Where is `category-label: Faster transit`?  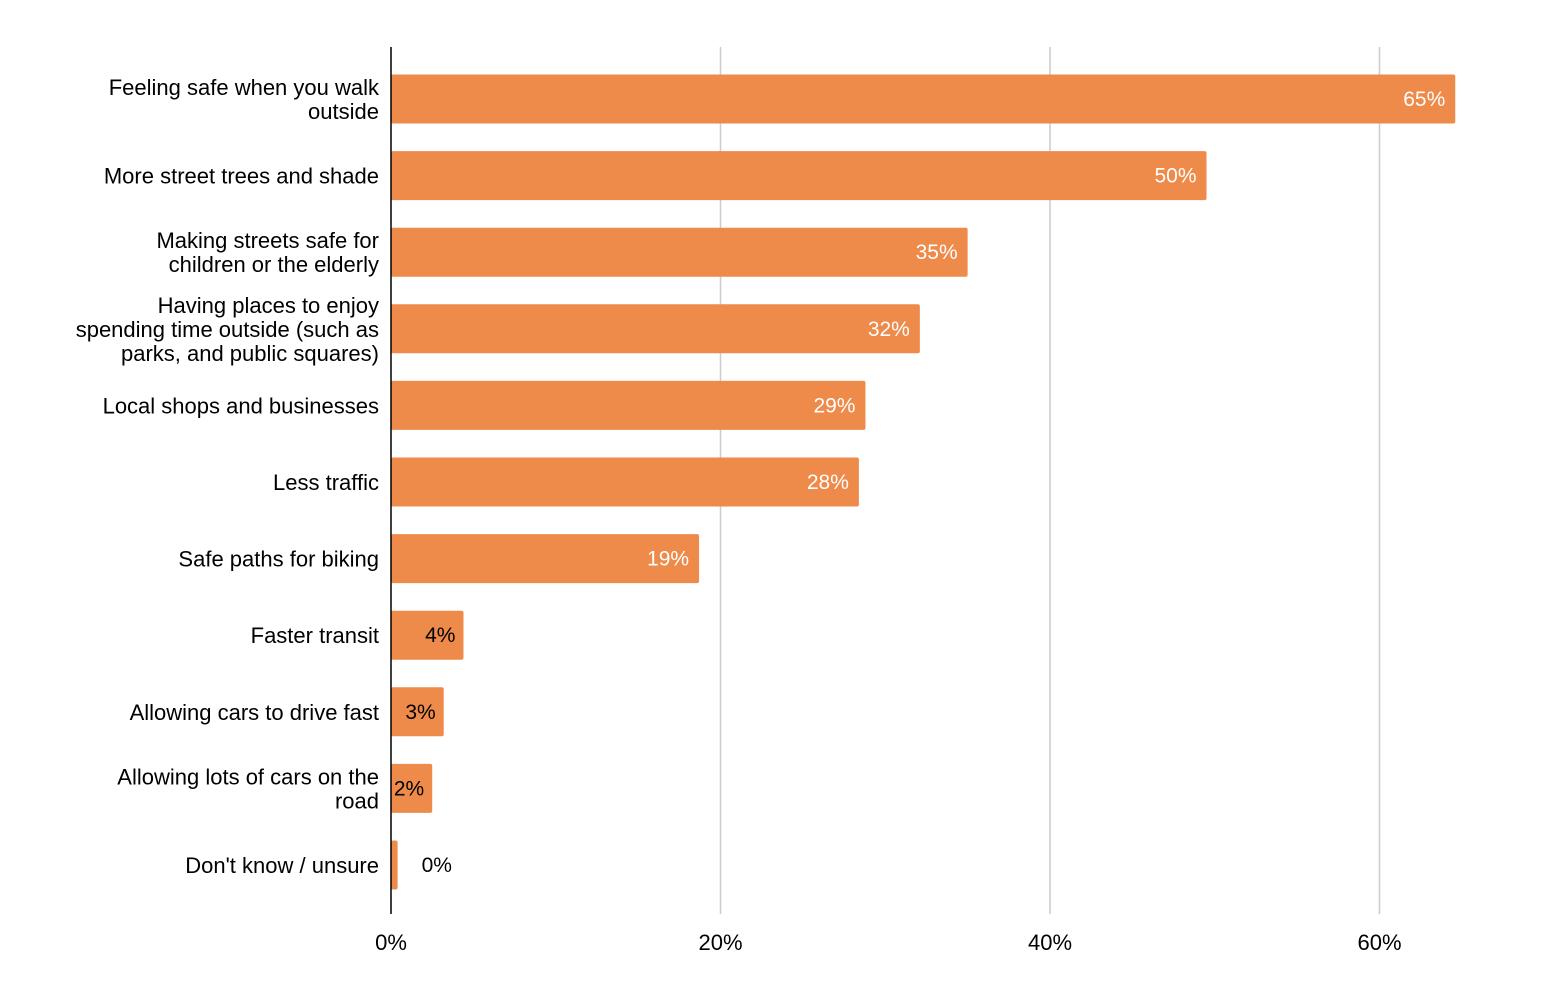
category-label: Faster transit is located at coordinates (315, 635).